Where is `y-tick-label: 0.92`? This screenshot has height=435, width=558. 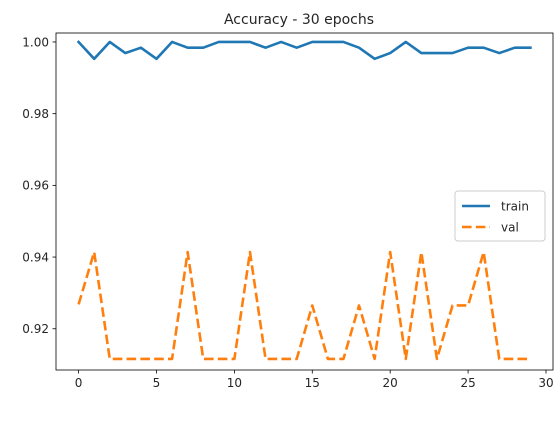 y-tick-label: 0.92 is located at coordinates (35, 329).